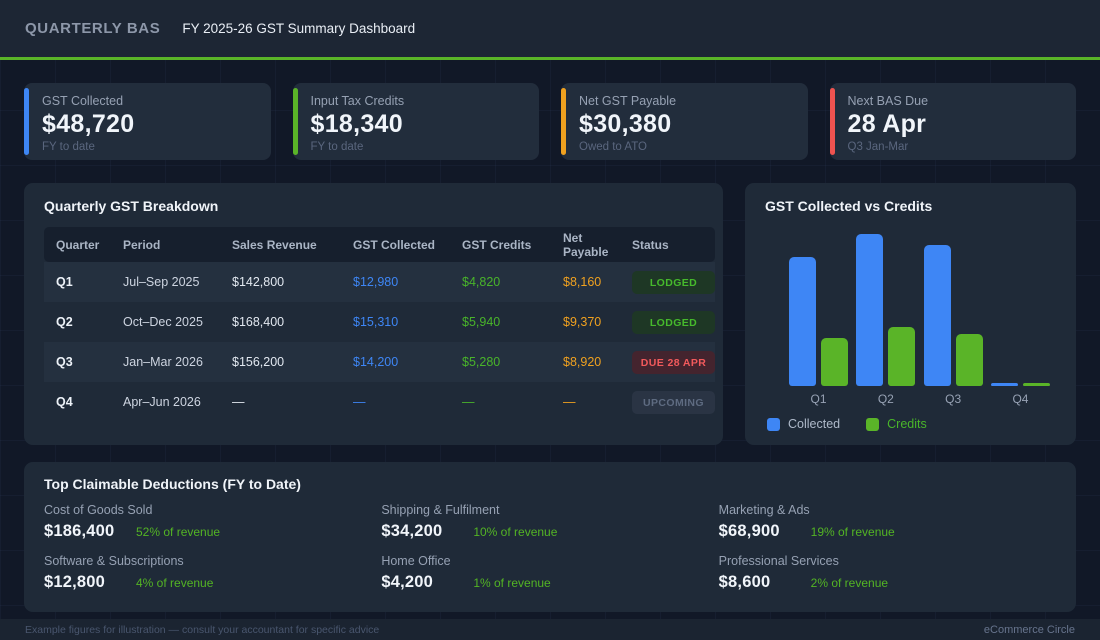  What do you see at coordinates (468, 402) in the screenshot?
I see `cell-gst-credits: —` at bounding box center [468, 402].